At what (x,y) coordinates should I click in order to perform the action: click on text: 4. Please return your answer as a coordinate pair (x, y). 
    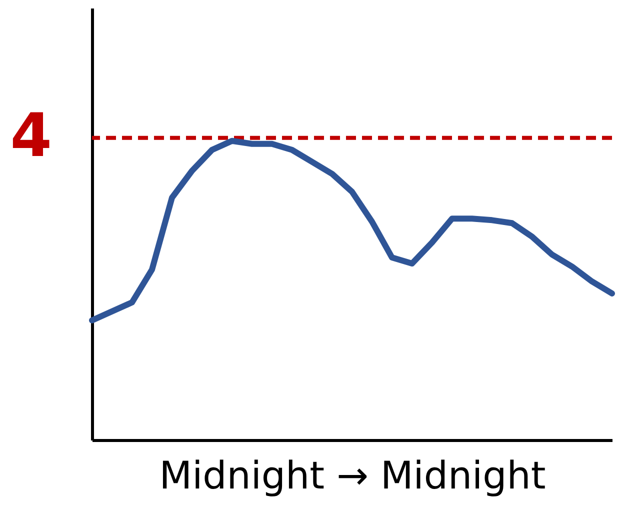
    Looking at the image, I should click on (31, 135).